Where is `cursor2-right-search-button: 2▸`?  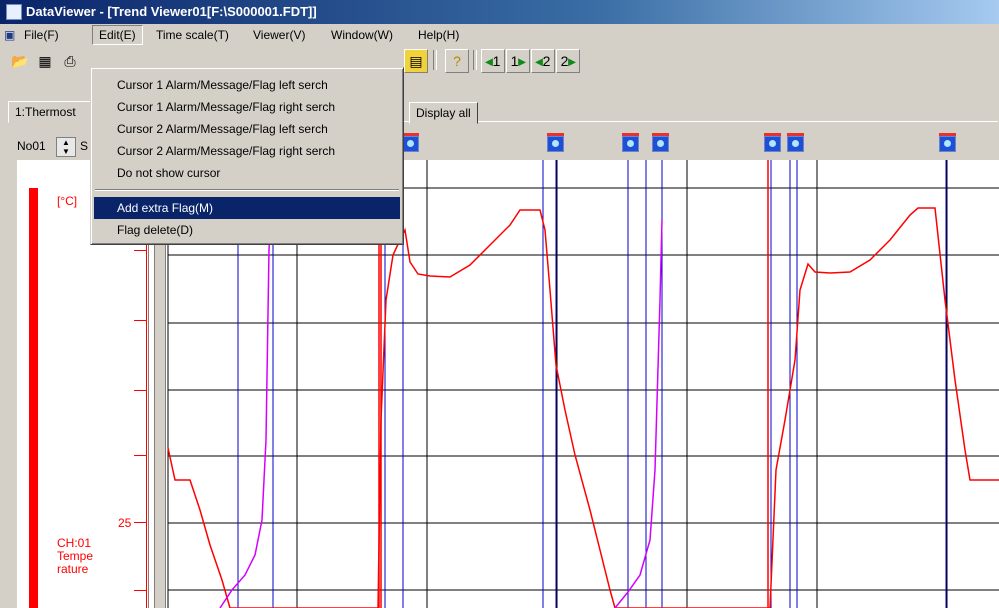
cursor2-right-search-button: 2▸ is located at coordinates (568, 61).